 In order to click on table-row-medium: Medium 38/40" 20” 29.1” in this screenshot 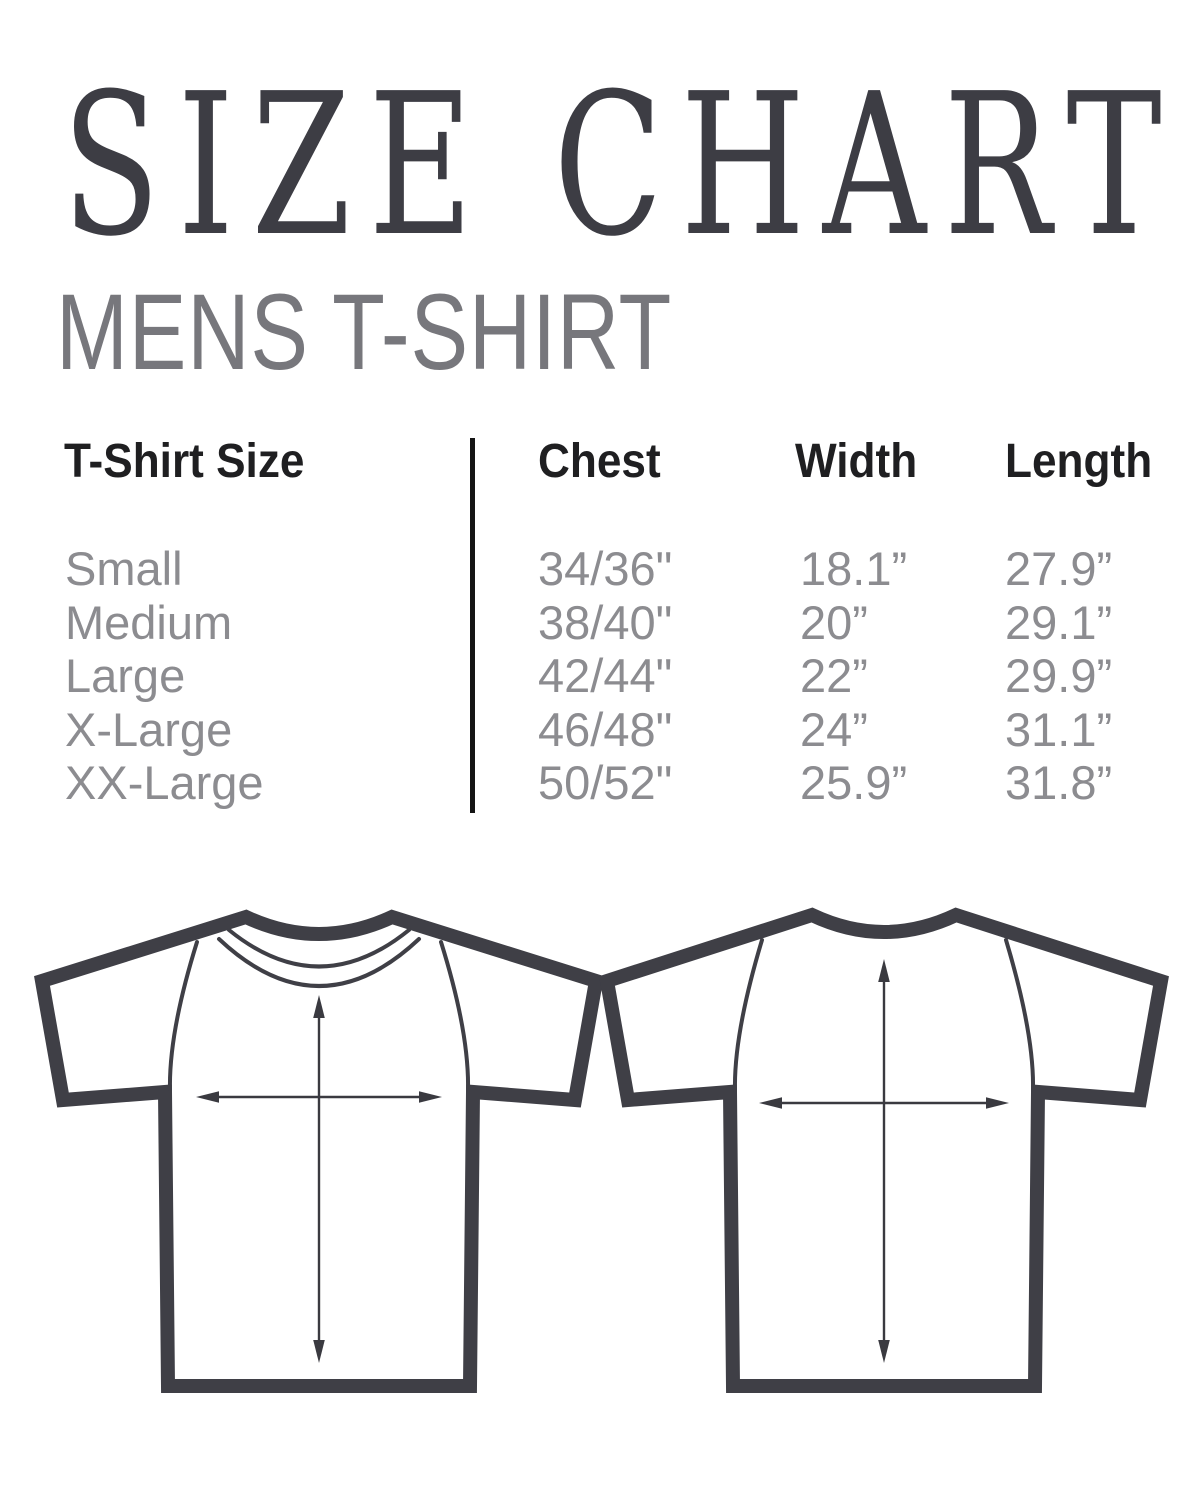, I will do `click(625, 623)`.